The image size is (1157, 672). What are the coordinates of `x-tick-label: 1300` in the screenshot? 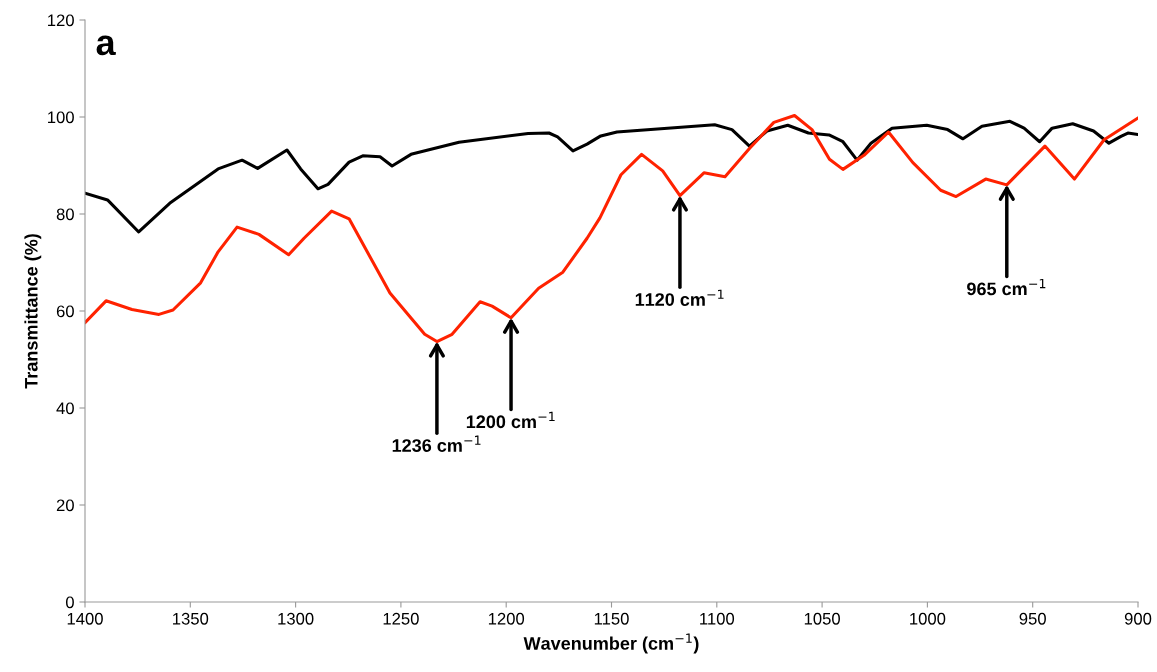 It's located at (296, 618).